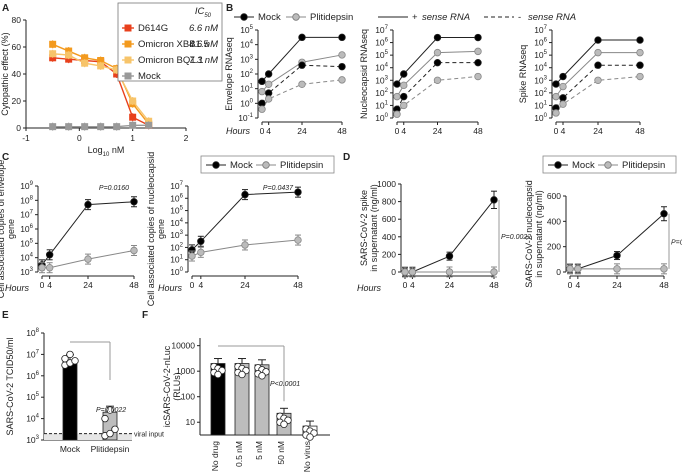 The image size is (682, 474). I want to click on category-label: Mock, so click(70, 449).